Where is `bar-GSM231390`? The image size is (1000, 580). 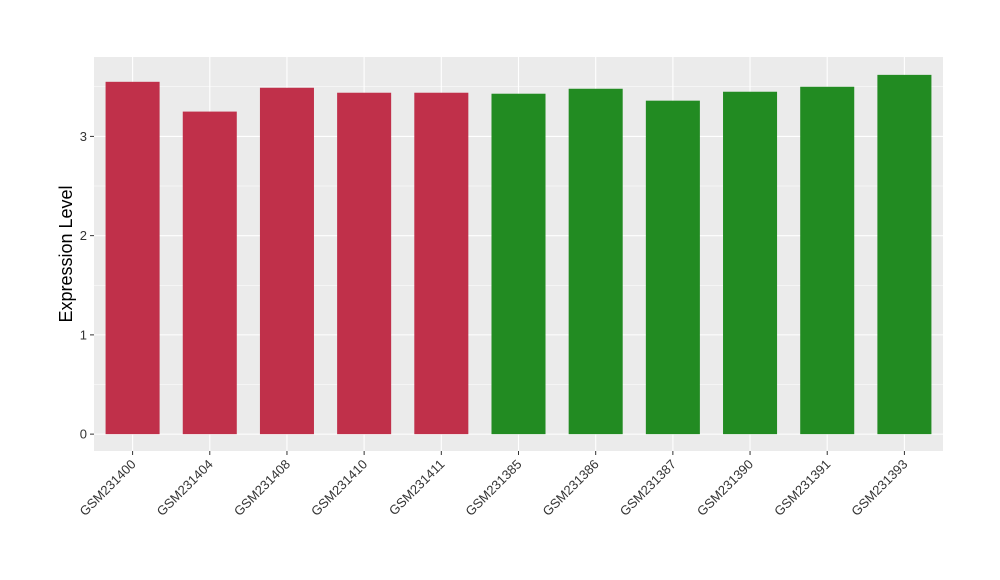
bar-GSM231390 is located at coordinates (750, 263).